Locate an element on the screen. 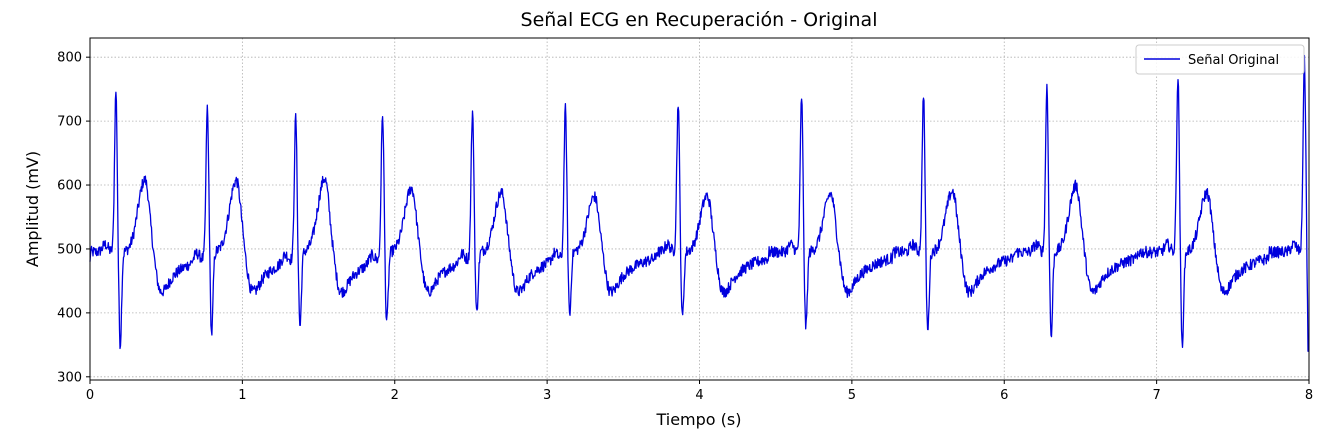 The image size is (1323, 432). x-tick-label: 6 is located at coordinates (1004, 395).